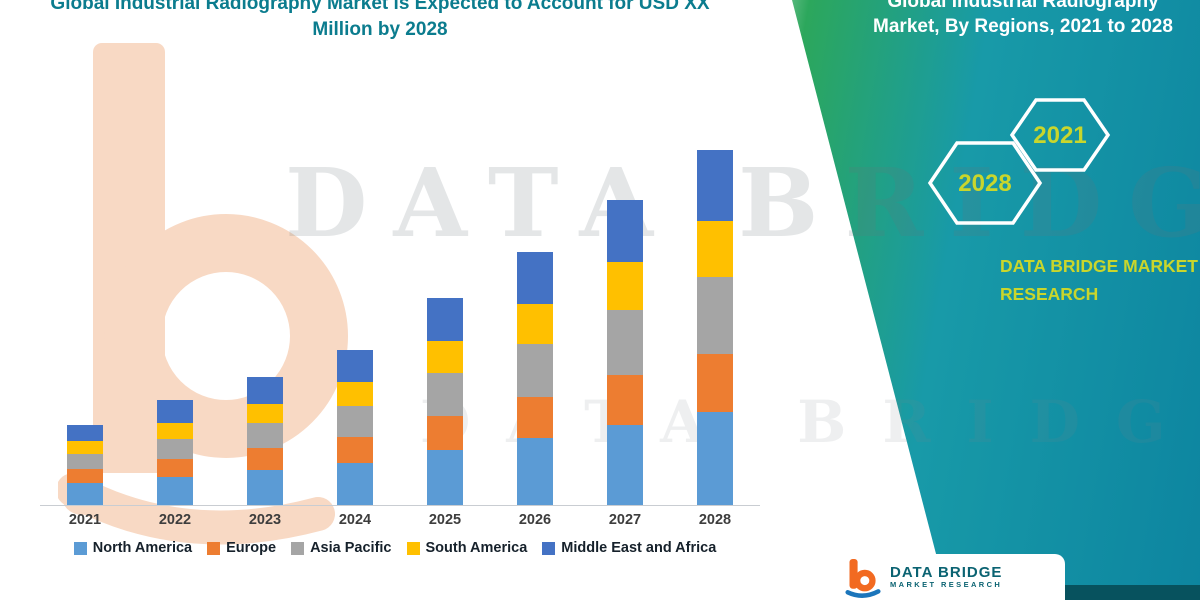 The image size is (1200, 600). I want to click on hexagon-2028: 2028, so click(985, 183).